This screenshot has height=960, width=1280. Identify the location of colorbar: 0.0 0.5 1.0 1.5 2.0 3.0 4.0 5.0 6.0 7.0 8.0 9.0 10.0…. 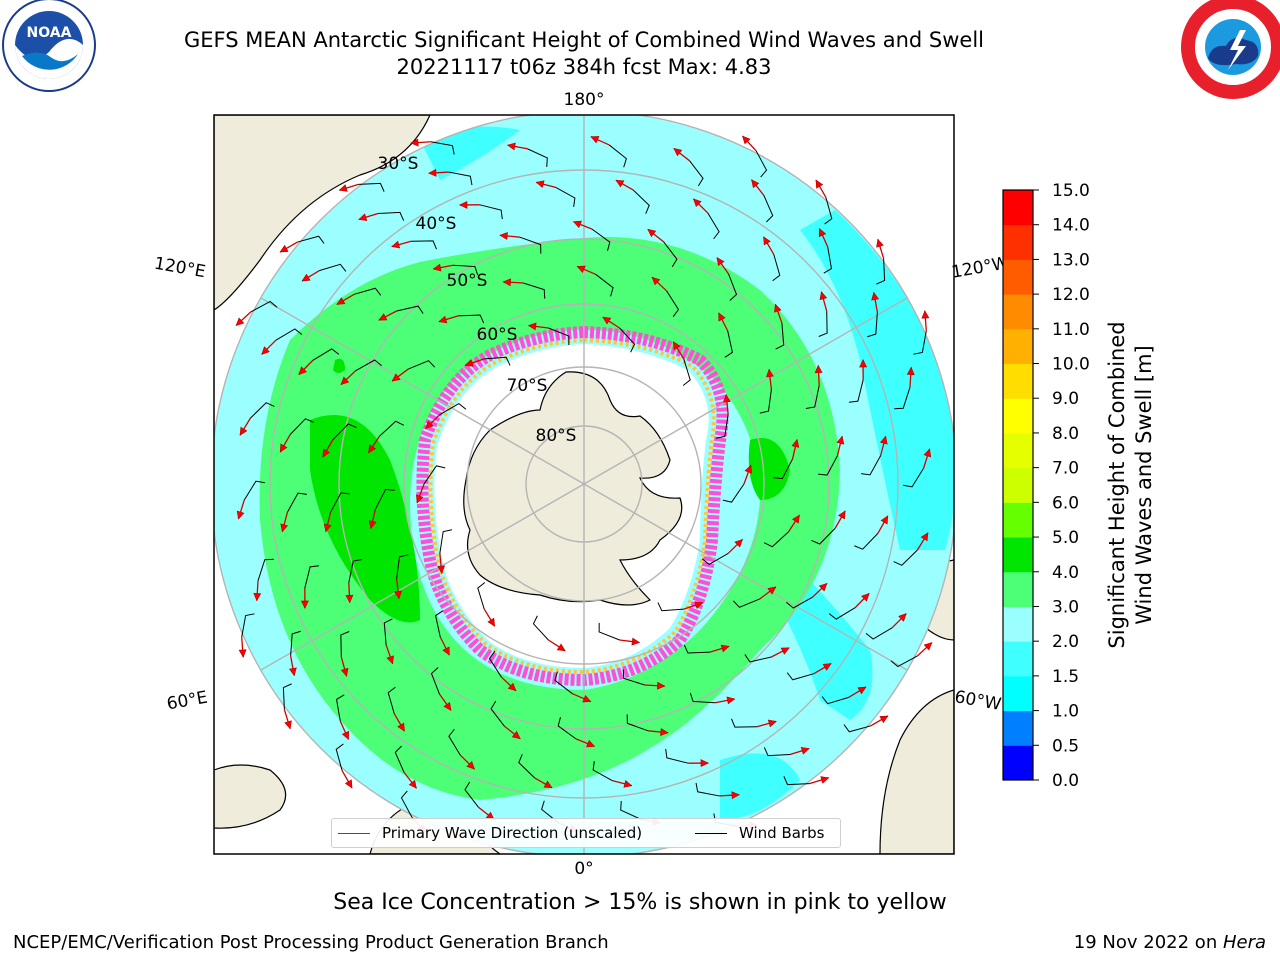
(1046, 486).